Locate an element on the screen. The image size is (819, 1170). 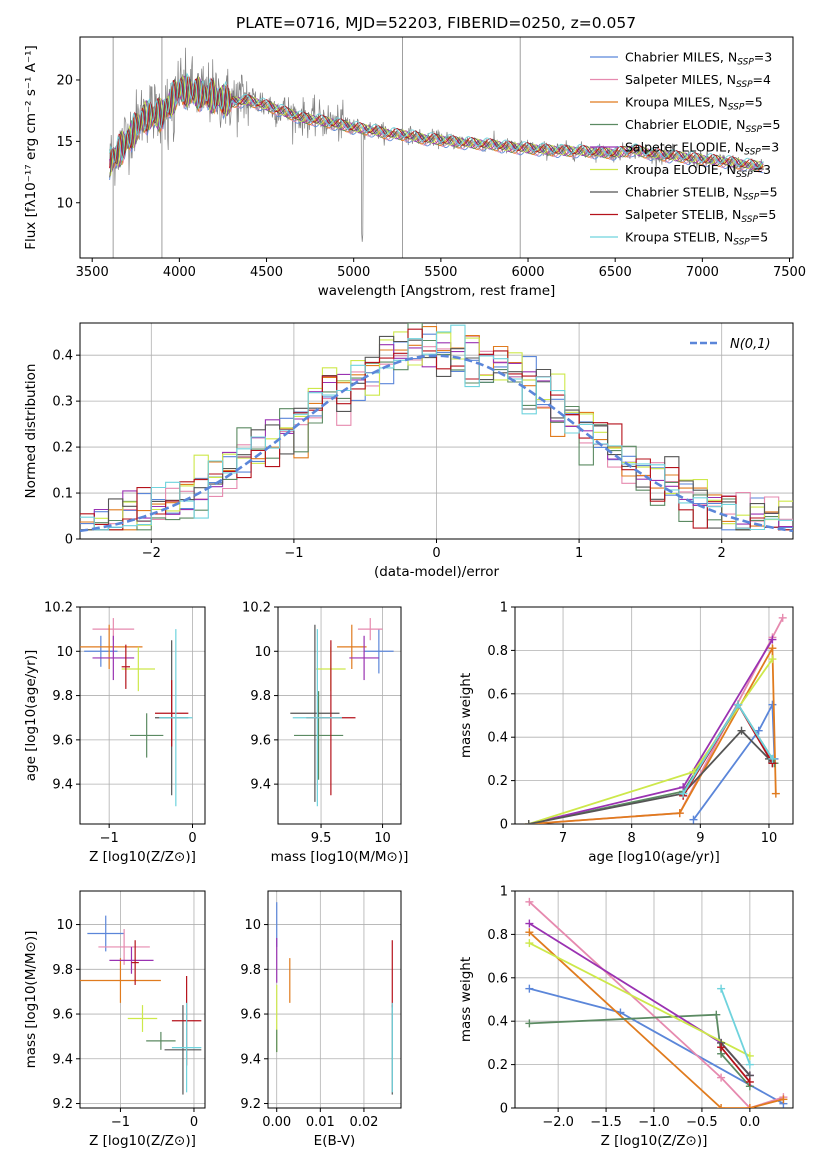
legend-model-name: Chabrier STELIB, N is located at coordinates (684, 192).